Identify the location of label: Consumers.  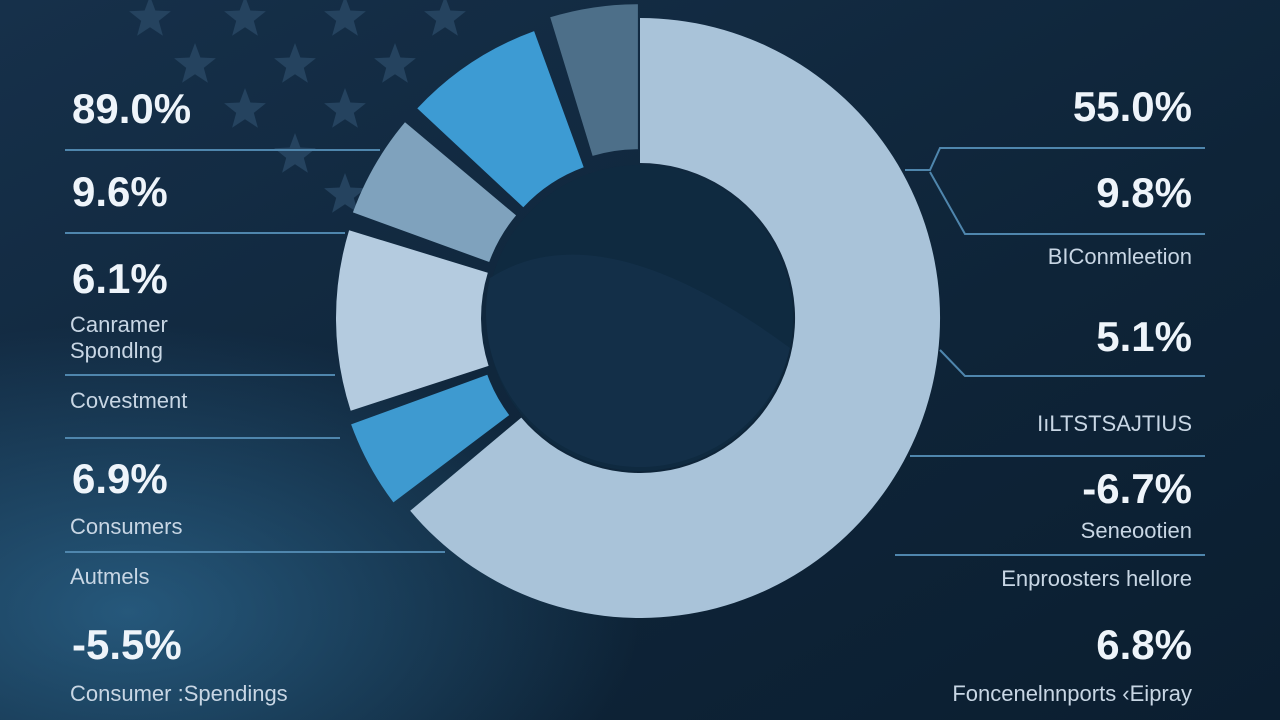
(126, 526).